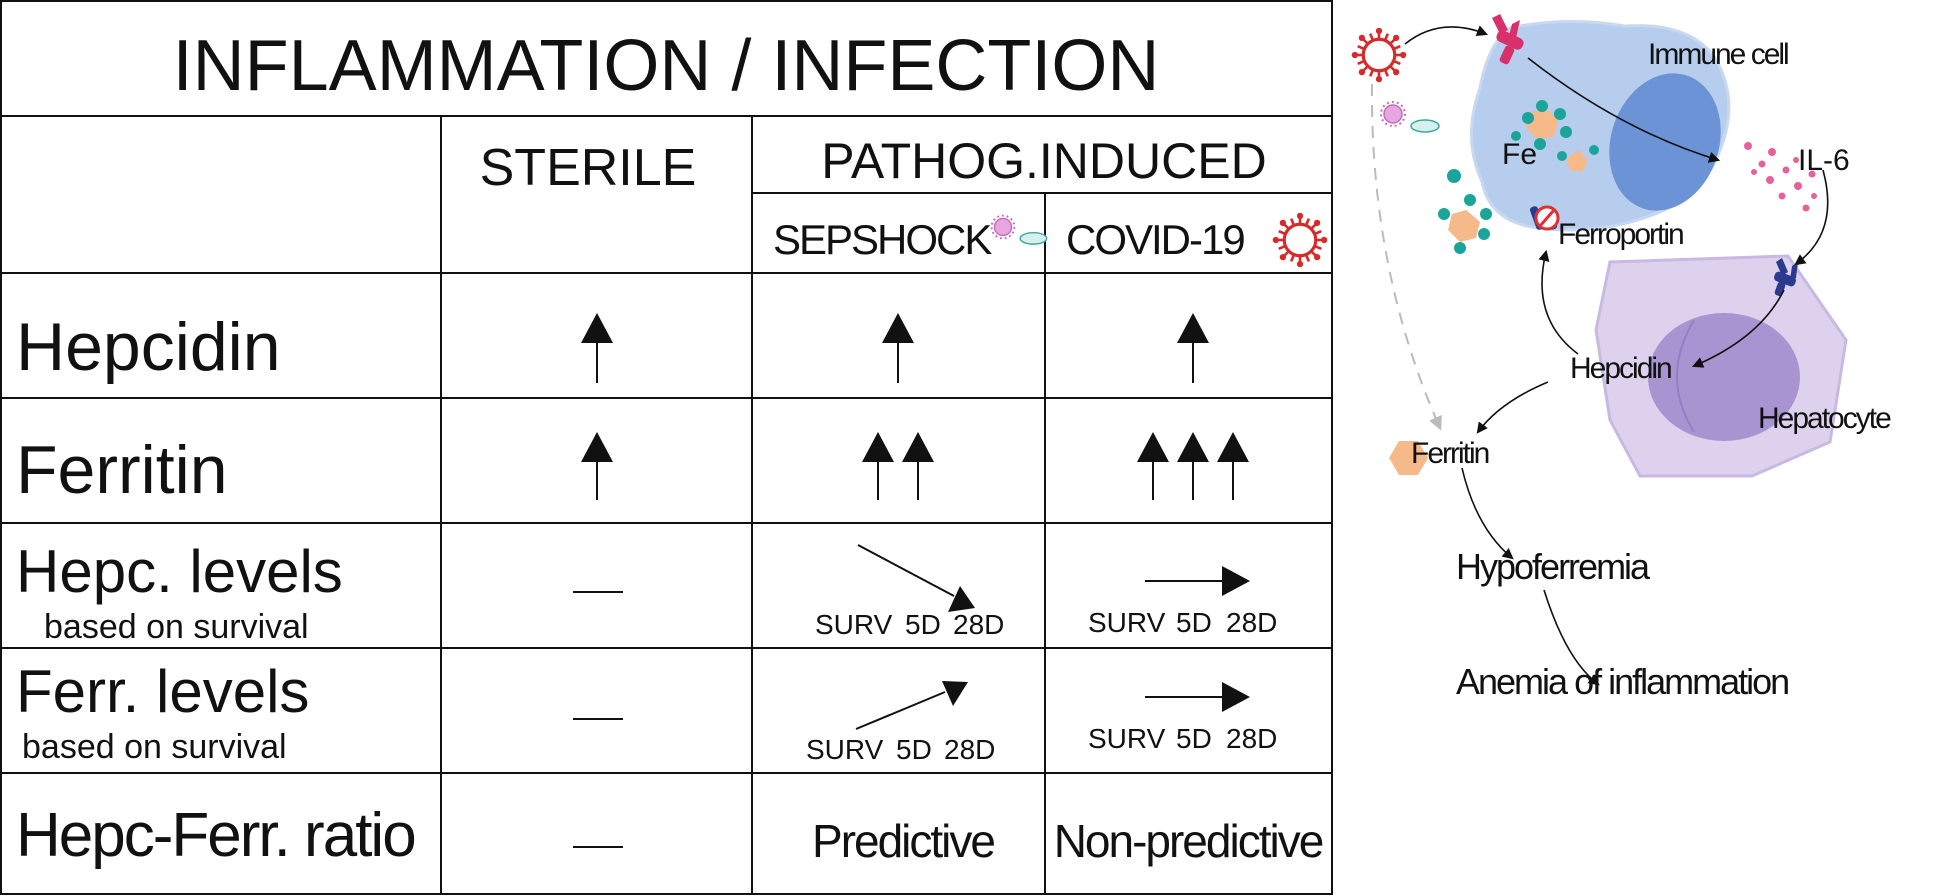 This screenshot has width=1949, height=896. Describe the element at coordinates (1824, 418) in the screenshot. I see `label-hepatocyte: Hepatocyte` at that location.